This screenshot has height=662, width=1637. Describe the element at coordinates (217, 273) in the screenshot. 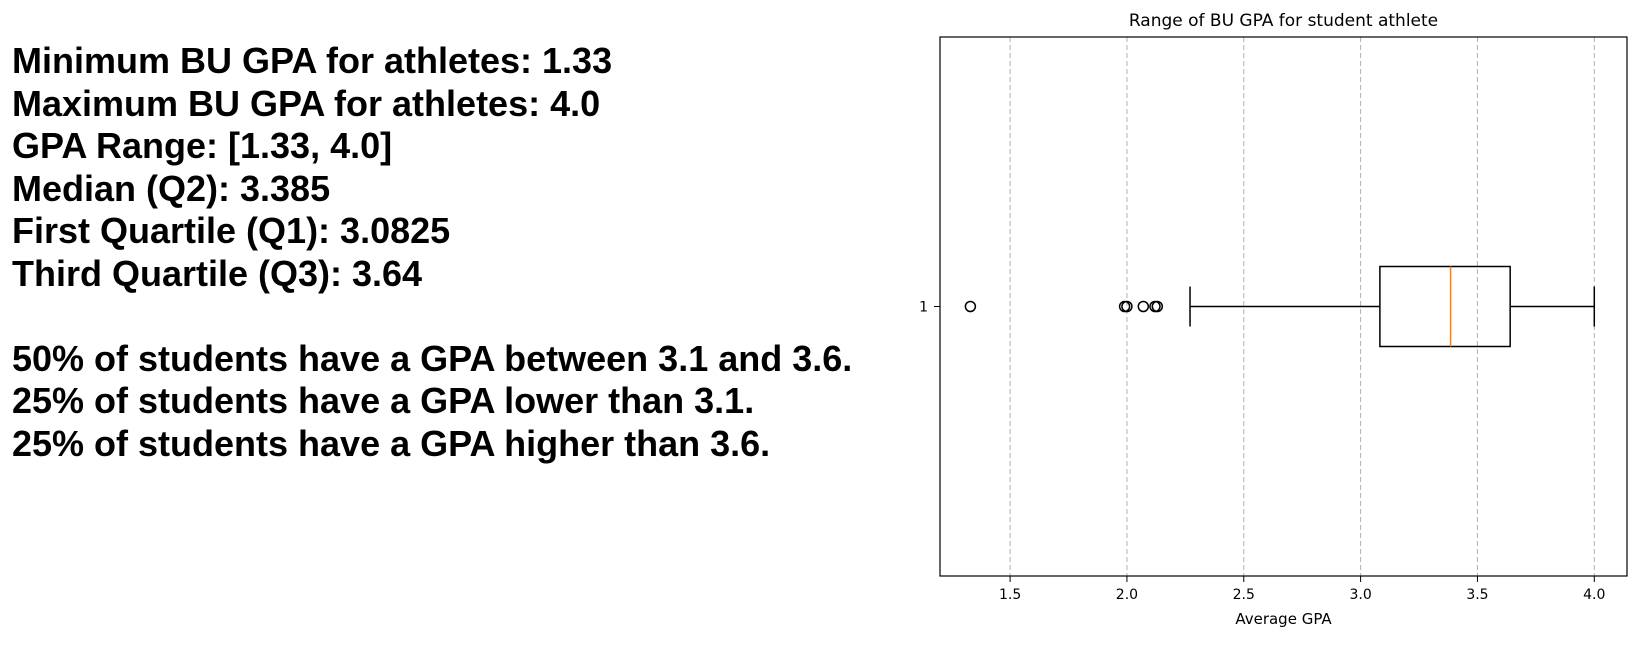

I see `summary-line: Third Quartile (Q3): 3.64` at that location.